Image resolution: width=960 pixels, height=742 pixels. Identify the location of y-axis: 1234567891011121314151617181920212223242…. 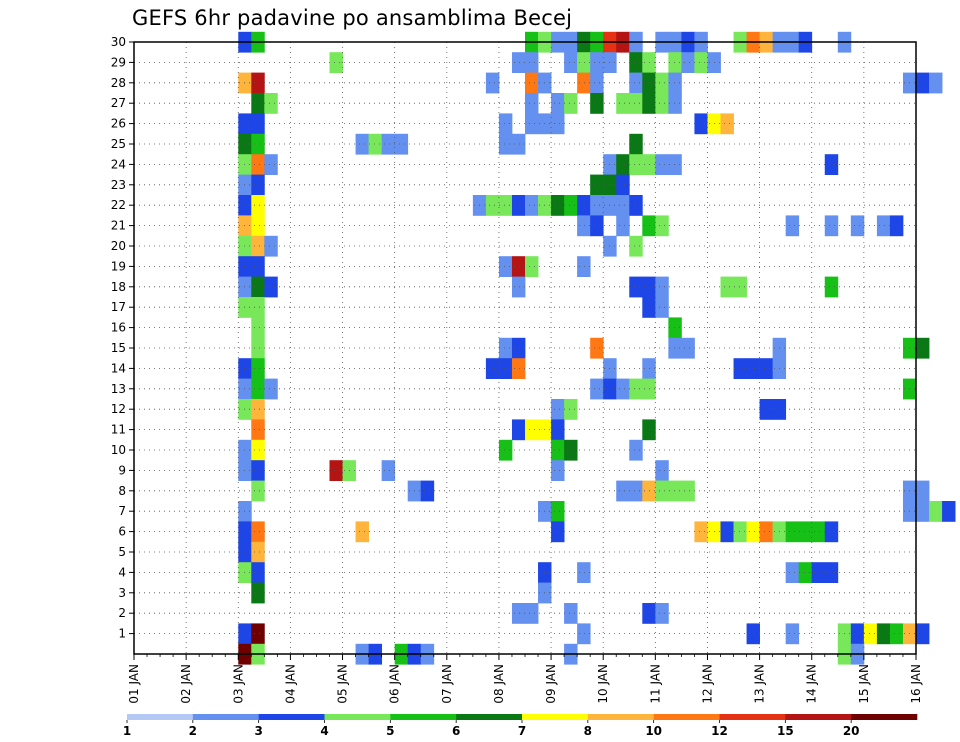
(122, 338).